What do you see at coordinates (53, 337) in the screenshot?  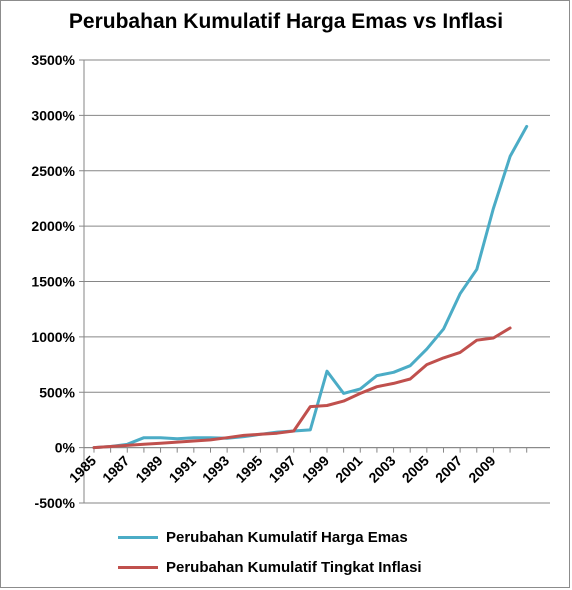 I see `y-tick-label: 1000%` at bounding box center [53, 337].